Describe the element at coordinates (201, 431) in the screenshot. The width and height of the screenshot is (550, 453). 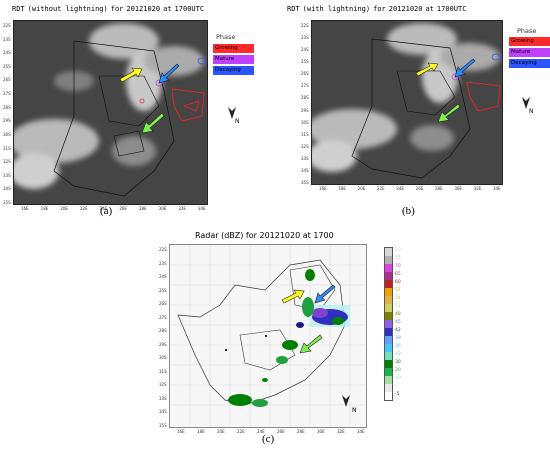
I see `panel-c-x-tick: 18E` at that location.